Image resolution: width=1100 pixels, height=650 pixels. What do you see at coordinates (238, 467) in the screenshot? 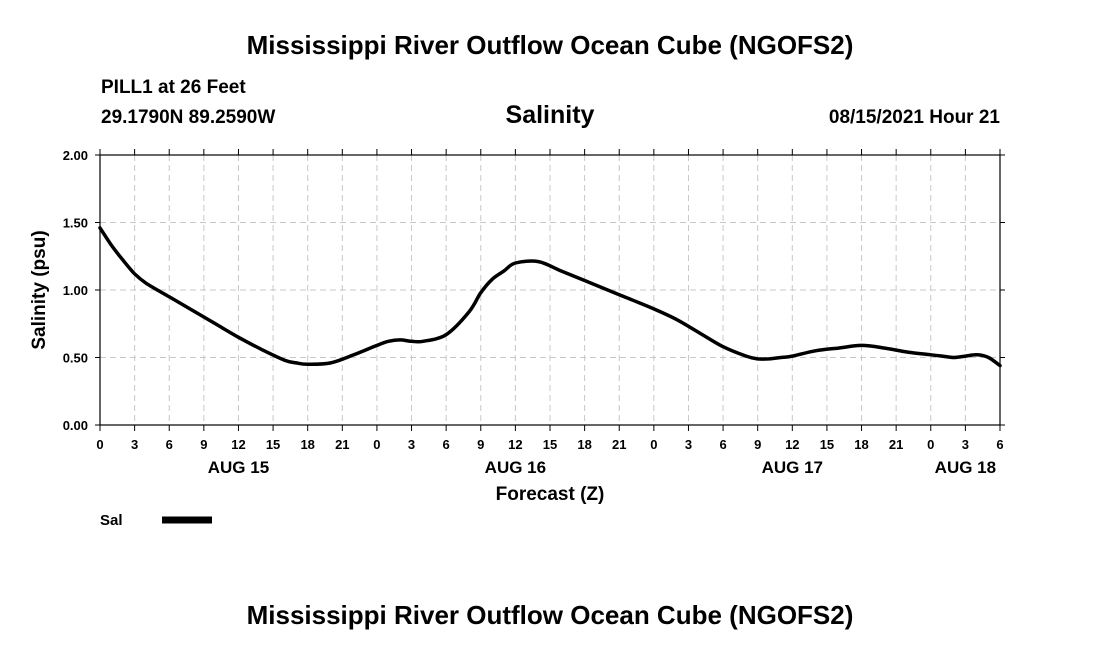
I see `date-label: AUG 15` at bounding box center [238, 467].